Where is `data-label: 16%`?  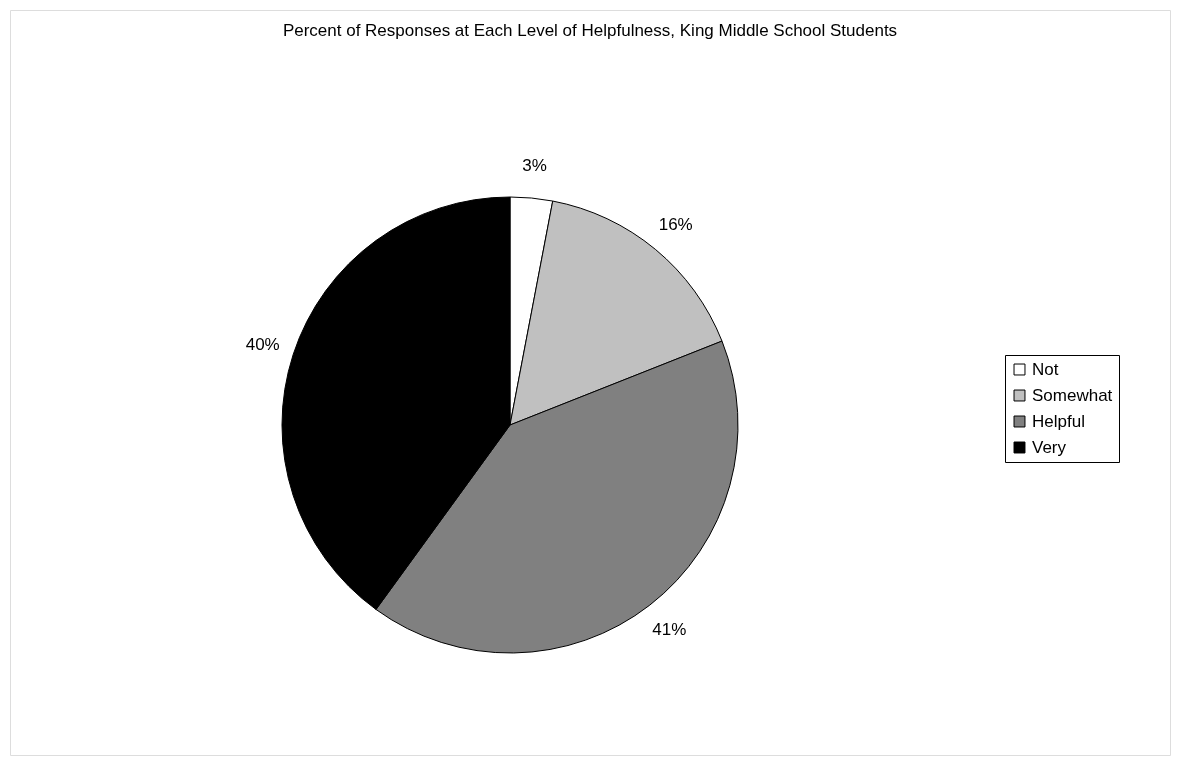 data-label: 16% is located at coordinates (675, 224).